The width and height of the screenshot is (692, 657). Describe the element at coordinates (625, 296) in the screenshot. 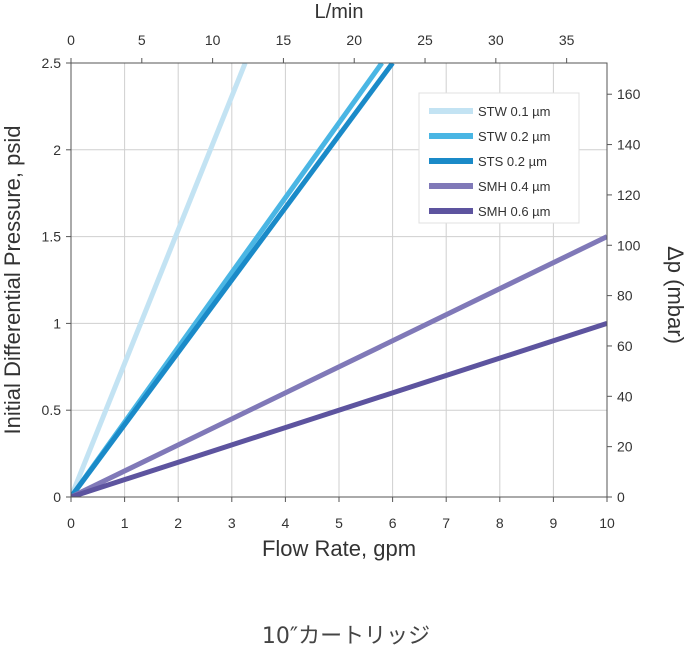

I see `y2-tick-label: 80` at that location.